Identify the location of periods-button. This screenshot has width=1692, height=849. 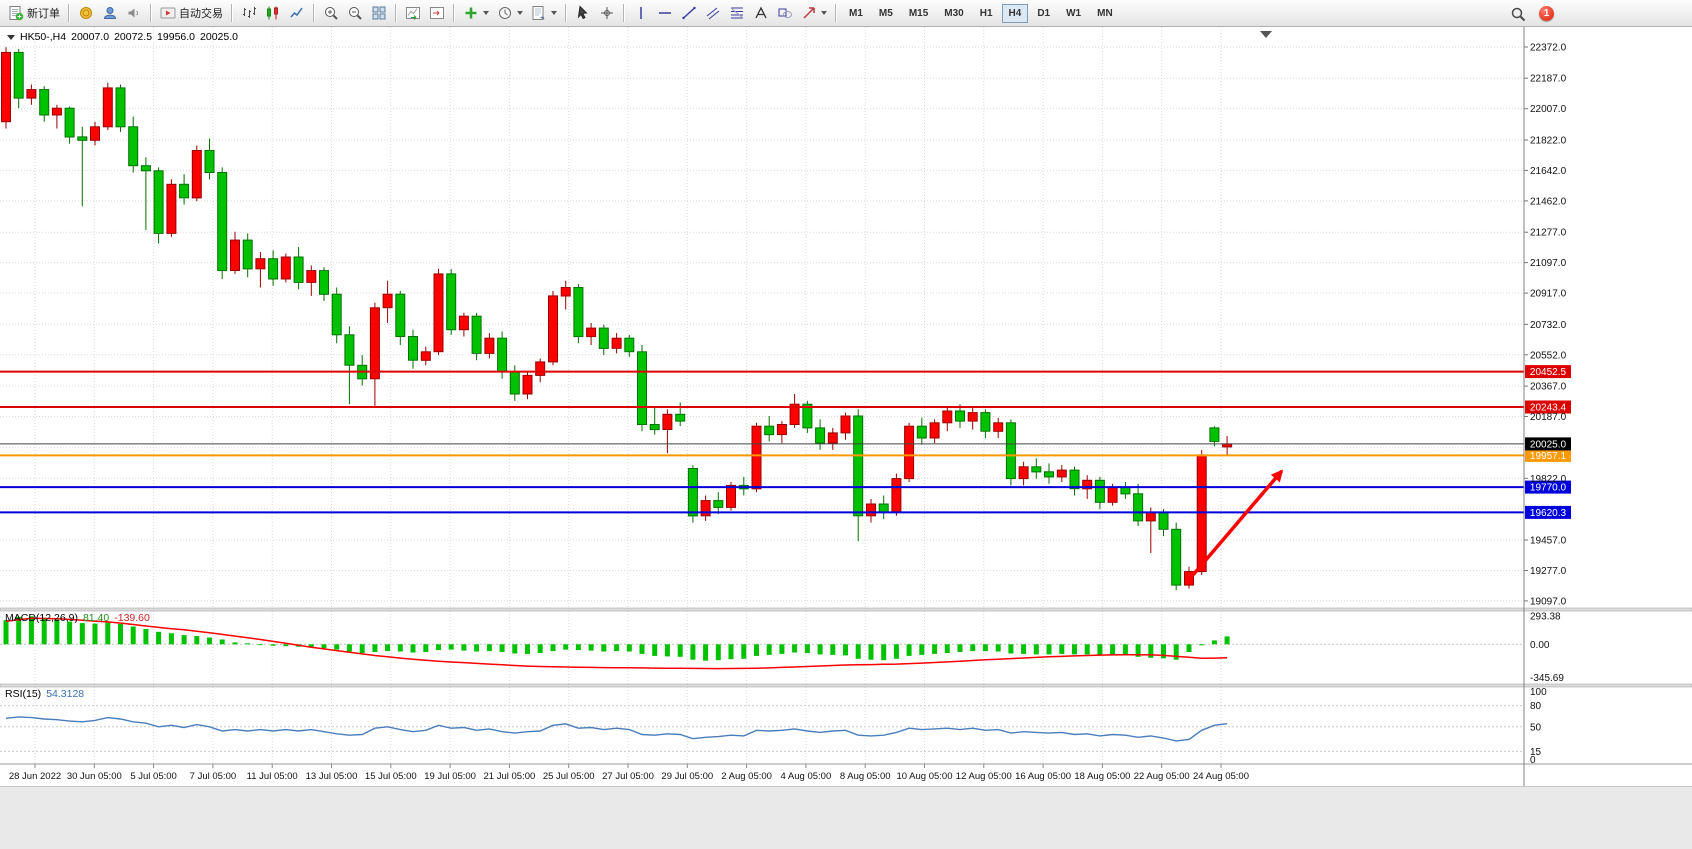
(510, 13).